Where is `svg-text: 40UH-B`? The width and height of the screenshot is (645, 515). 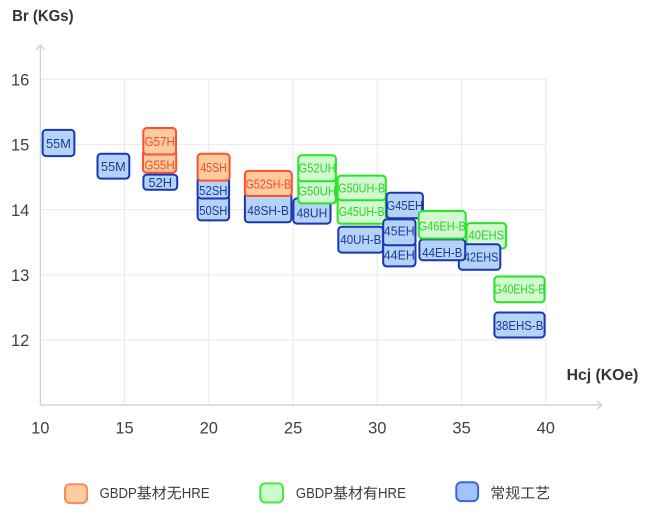 svg-text: 40UH-B is located at coordinates (360, 239).